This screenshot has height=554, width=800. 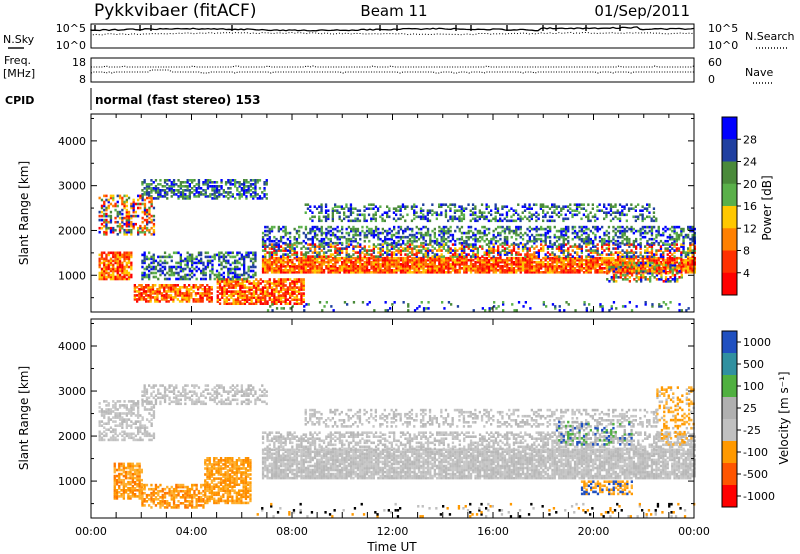 I want to click on noise-right-tick-top: 10^5, so click(x=723, y=28).